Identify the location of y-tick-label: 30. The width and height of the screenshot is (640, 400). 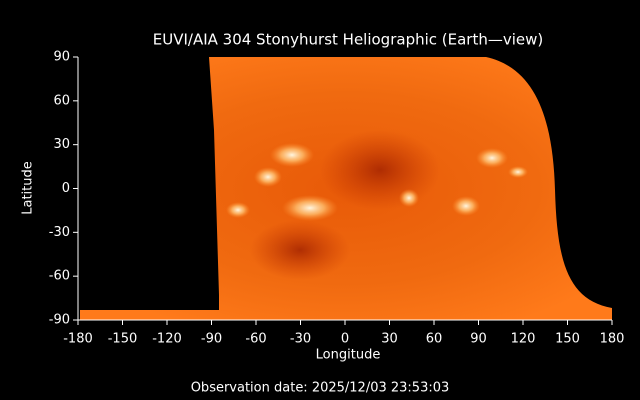
(61, 144).